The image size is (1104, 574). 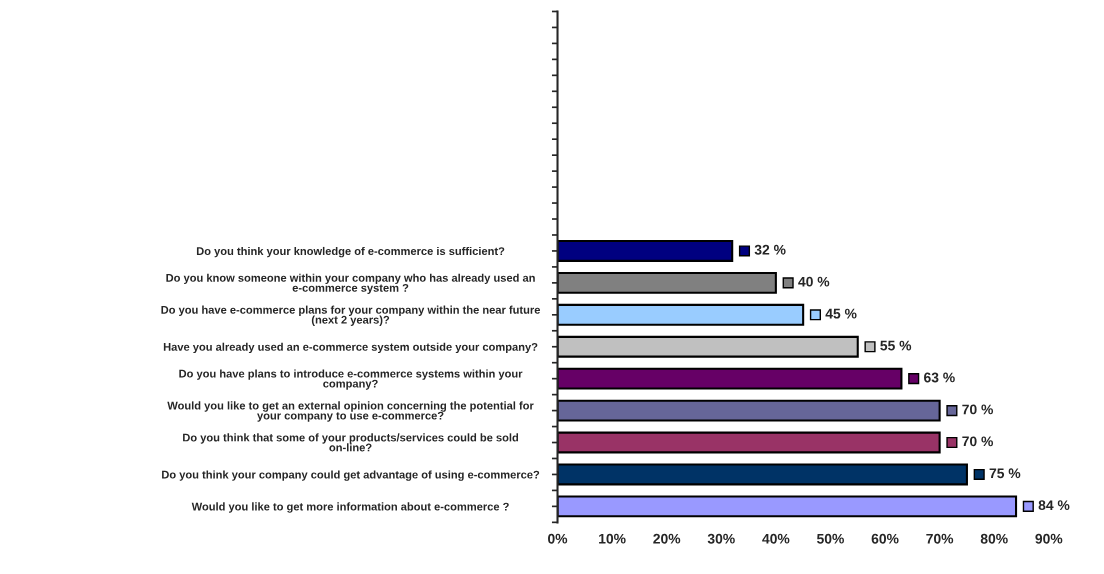 What do you see at coordinates (939, 377) in the screenshot?
I see `data-label: 63 %` at bounding box center [939, 377].